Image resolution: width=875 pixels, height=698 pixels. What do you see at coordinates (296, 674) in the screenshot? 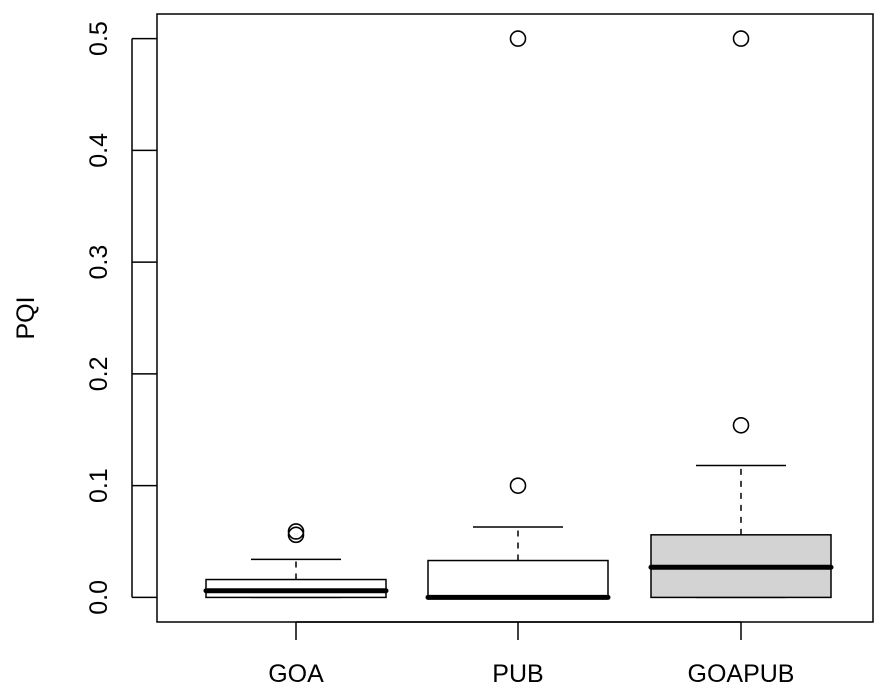
I see `x-tick-label: GOA` at bounding box center [296, 674].